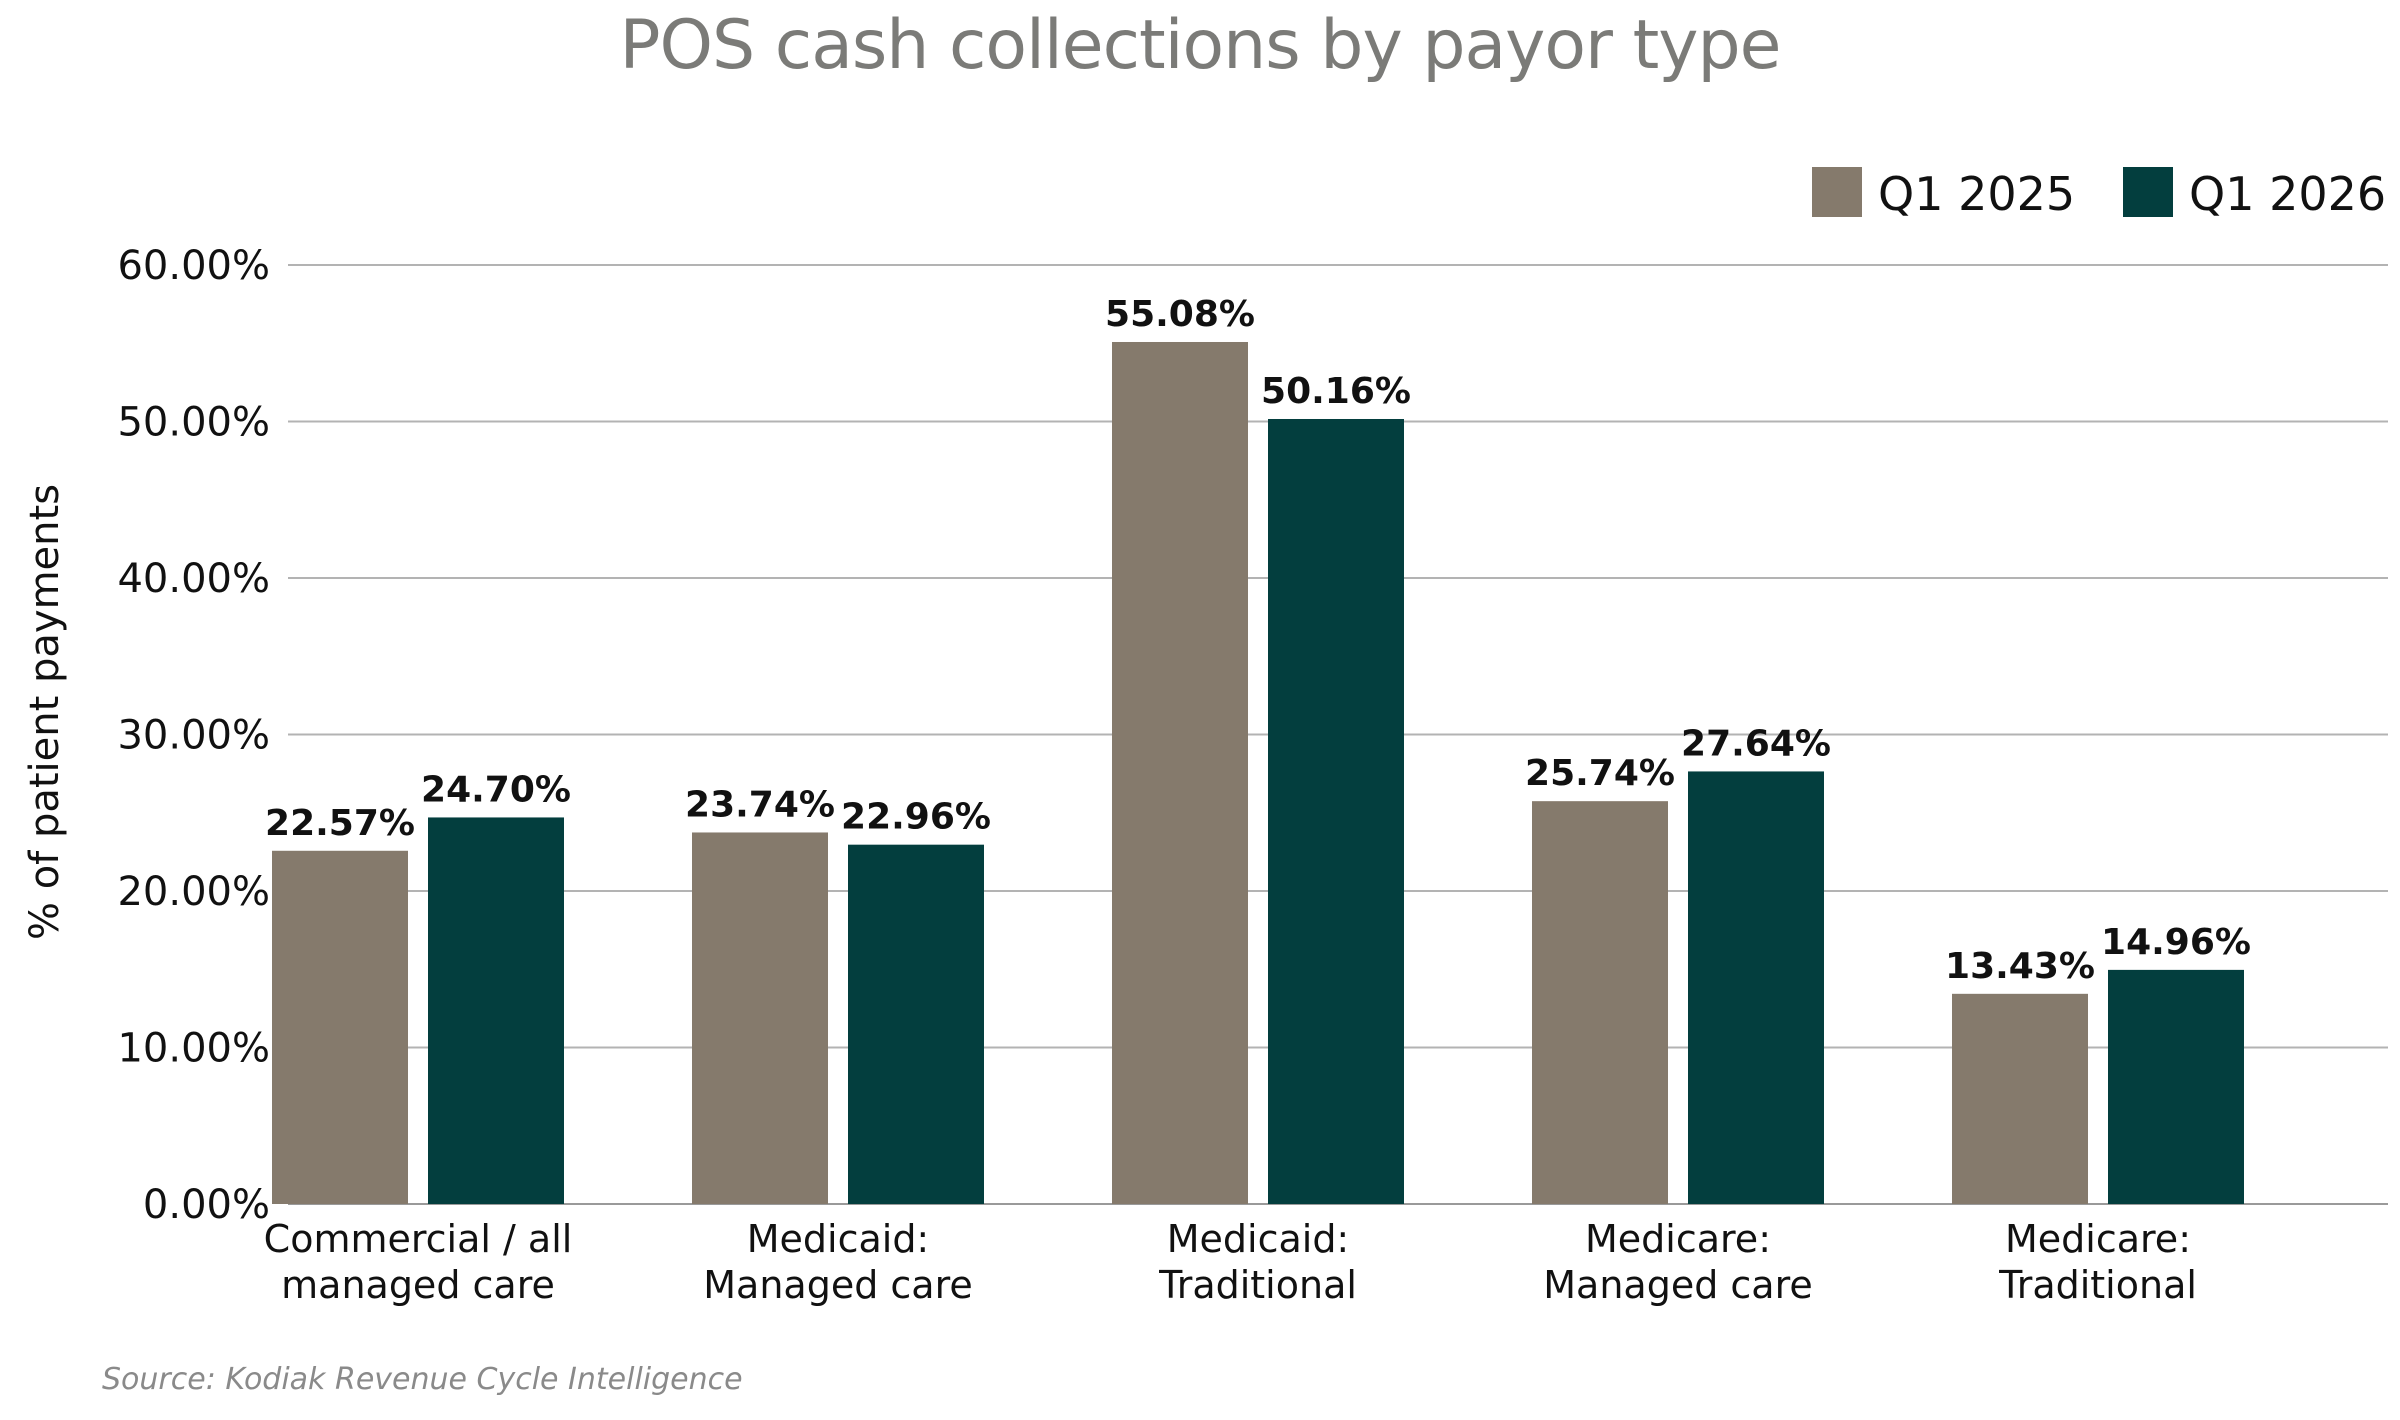  Describe the element at coordinates (1976, 194) in the screenshot. I see `legend-label: Q1 2025` at that location.